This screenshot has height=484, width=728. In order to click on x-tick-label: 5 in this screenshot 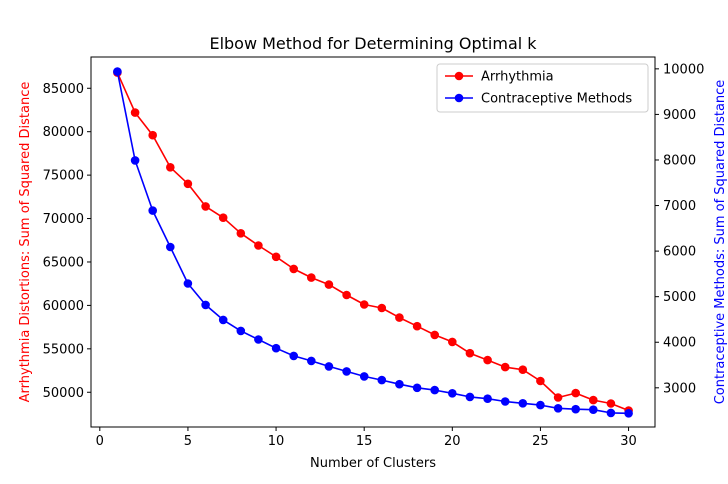, I will do `click(188, 441)`.